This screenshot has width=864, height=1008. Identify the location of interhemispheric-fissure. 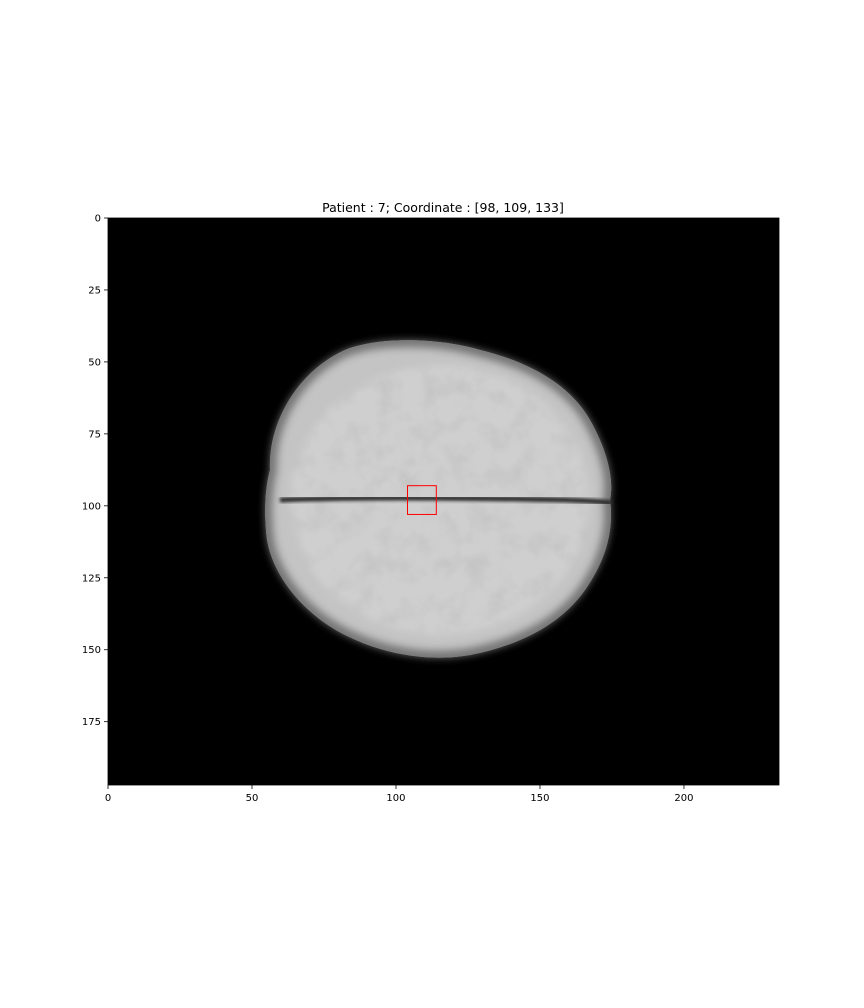
(446, 500).